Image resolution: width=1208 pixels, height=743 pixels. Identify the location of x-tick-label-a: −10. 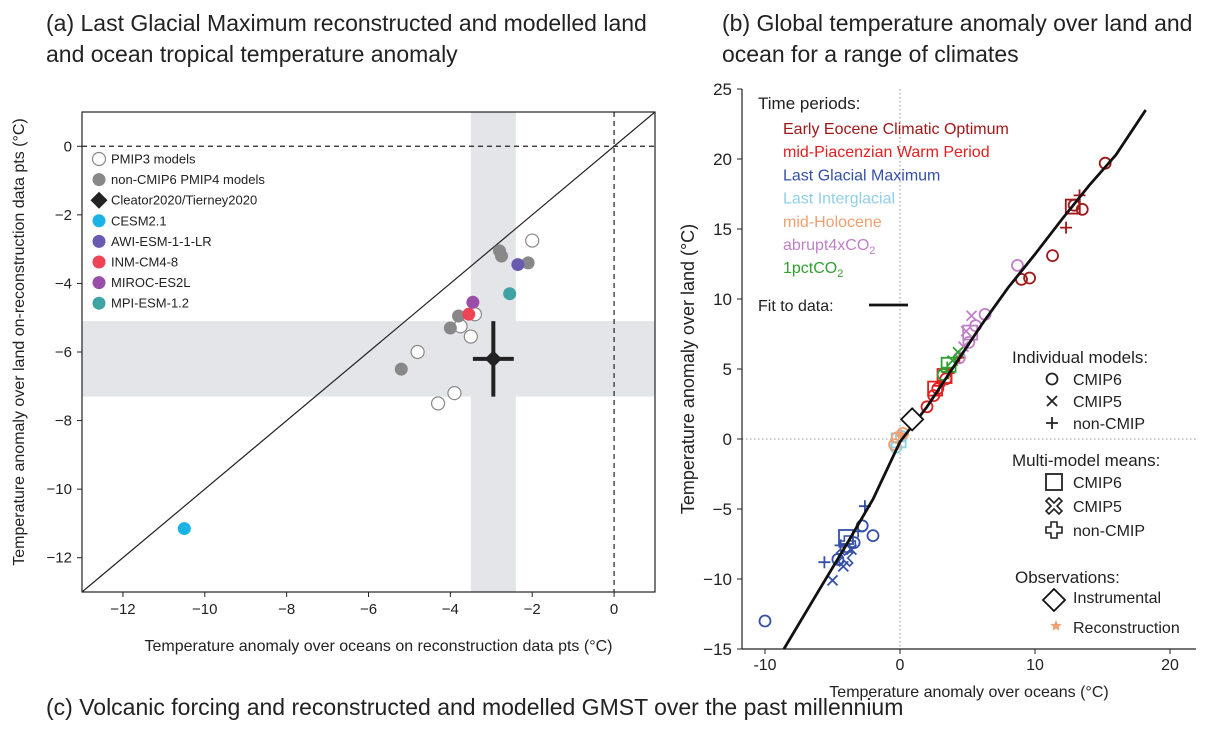
(204, 609).